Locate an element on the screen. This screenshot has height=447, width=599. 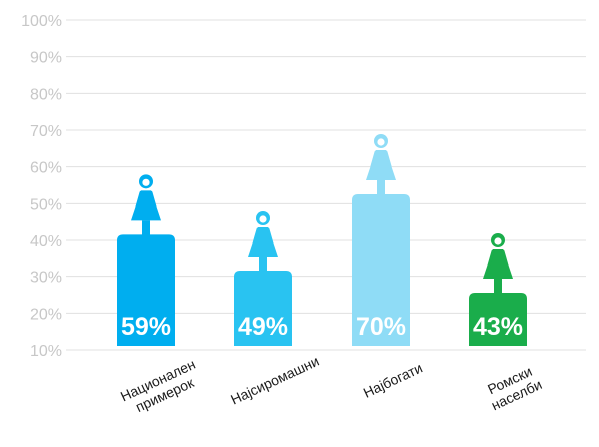
y-tick-label: 10% is located at coordinates (46, 351).